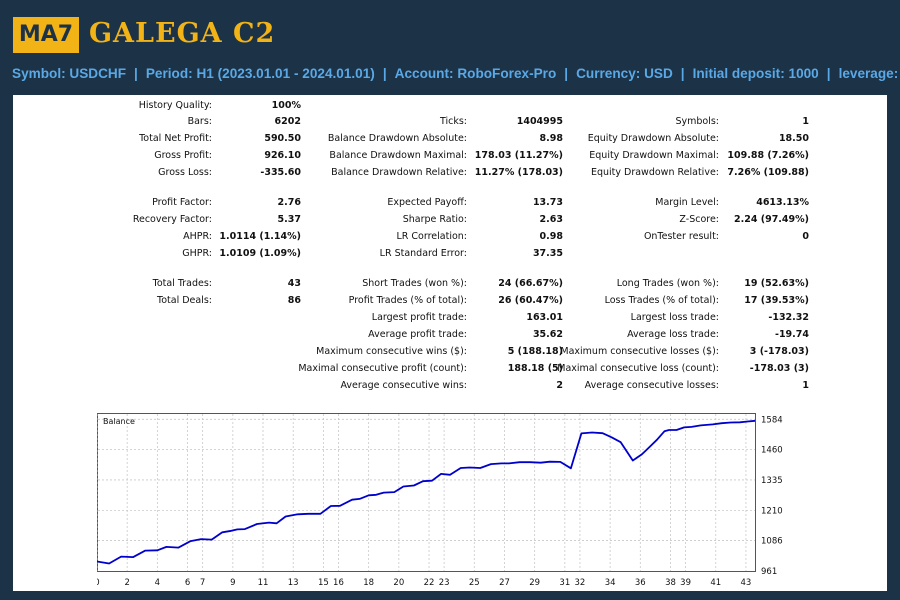 The image size is (900, 600). What do you see at coordinates (654, 172) in the screenshot?
I see `stat-label: Equity Drawdown Relative:` at bounding box center [654, 172].